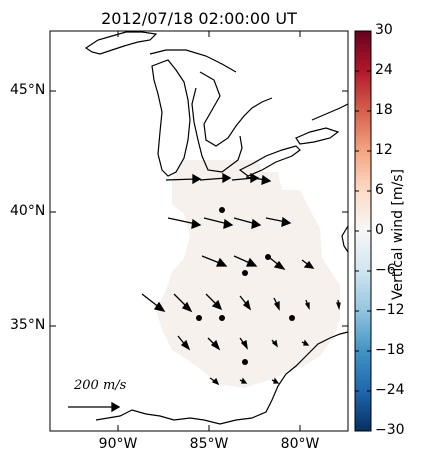 This screenshot has width=436, height=461. I want to click on lower-michigan-shore, so click(217, 130).